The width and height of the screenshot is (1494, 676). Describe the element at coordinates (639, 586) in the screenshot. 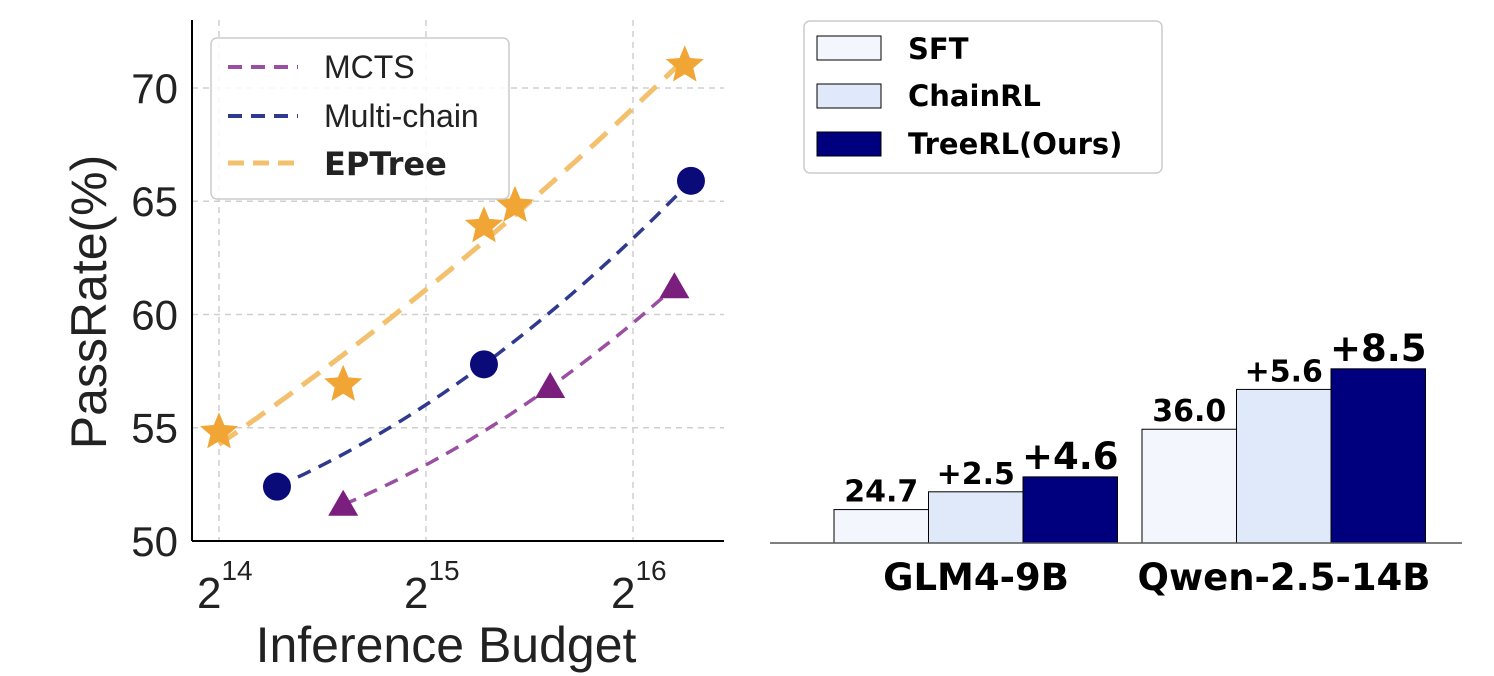

I see `x-tick-label: 216` at that location.